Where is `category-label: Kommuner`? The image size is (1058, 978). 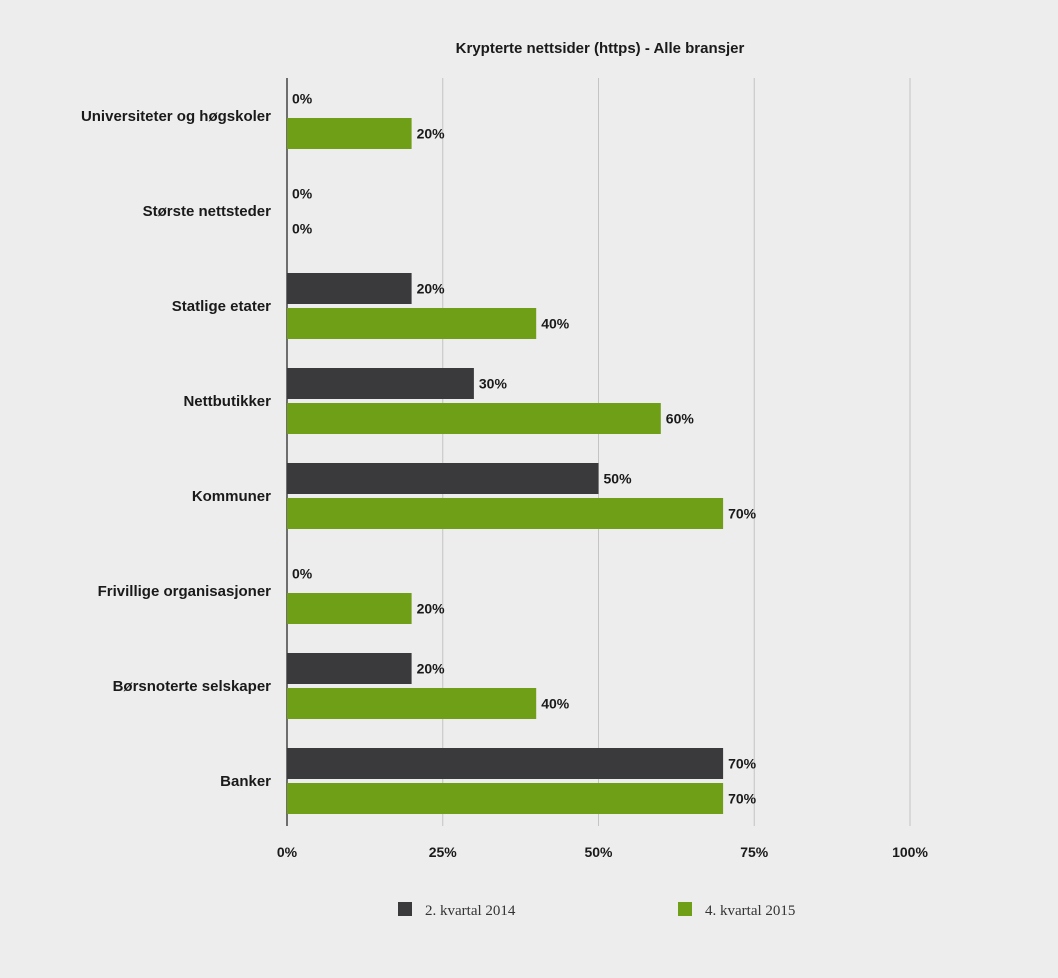
category-label: Kommuner is located at coordinates (231, 496).